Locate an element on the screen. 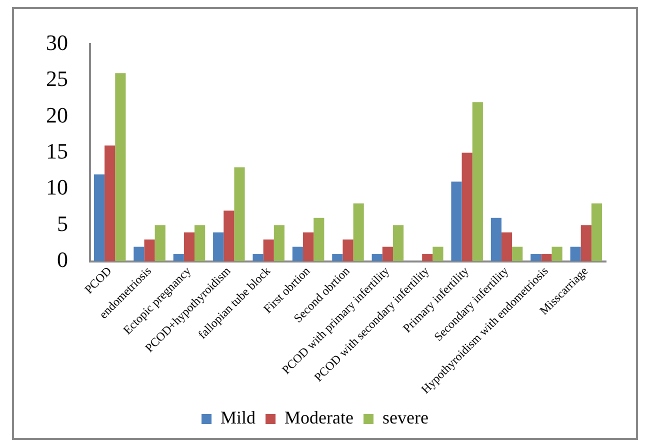  legend-label: Mild is located at coordinates (238, 418).